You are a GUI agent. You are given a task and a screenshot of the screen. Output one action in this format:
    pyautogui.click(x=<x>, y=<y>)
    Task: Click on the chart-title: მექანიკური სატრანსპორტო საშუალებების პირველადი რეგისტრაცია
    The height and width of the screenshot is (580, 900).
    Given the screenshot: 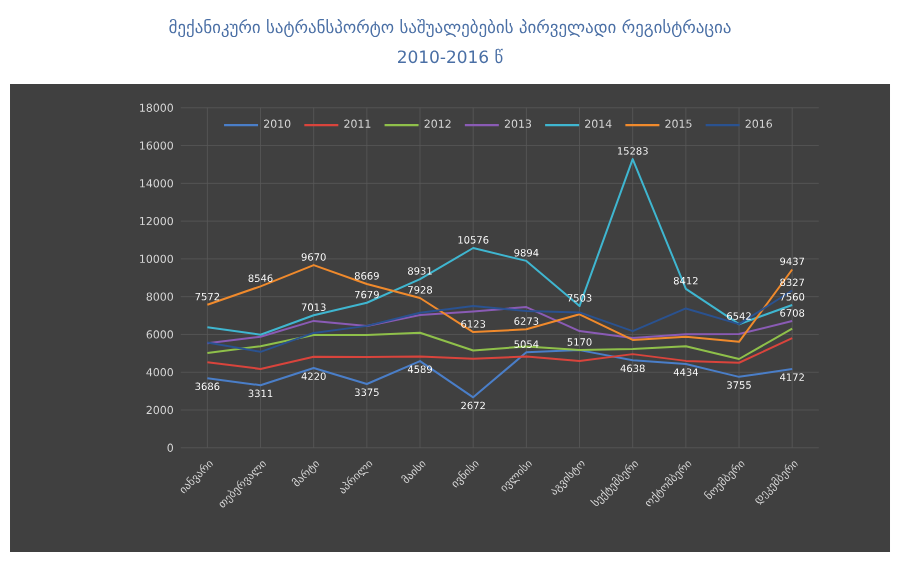 What is the action you would take?
    pyautogui.click(x=450, y=28)
    